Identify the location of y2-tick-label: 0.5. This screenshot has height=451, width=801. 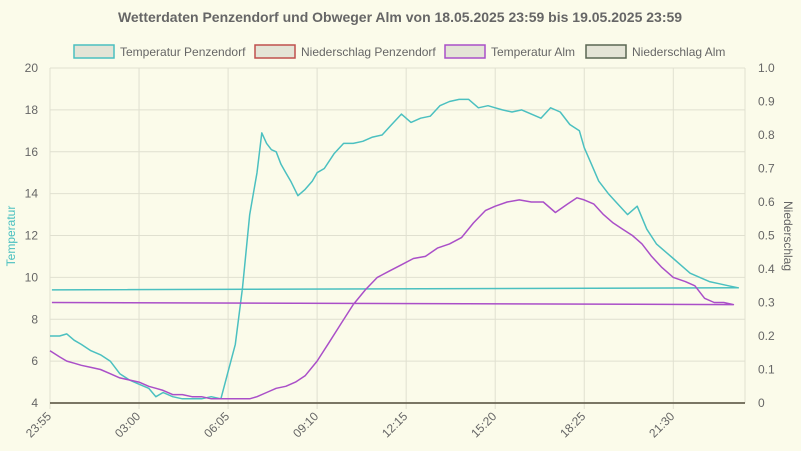
(766, 236).